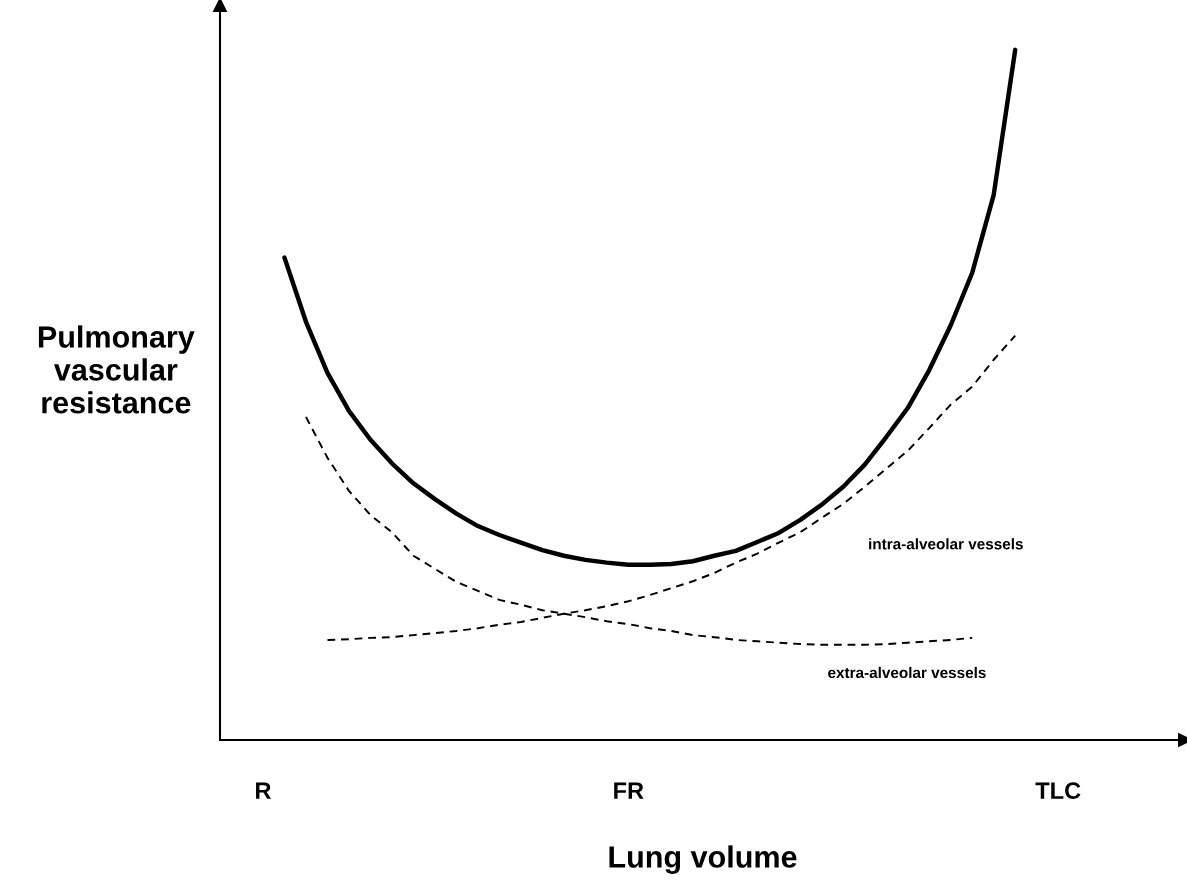 This screenshot has height=888, width=1187. Describe the element at coordinates (264, 790) in the screenshot. I see `x-tick-label: R` at that location.